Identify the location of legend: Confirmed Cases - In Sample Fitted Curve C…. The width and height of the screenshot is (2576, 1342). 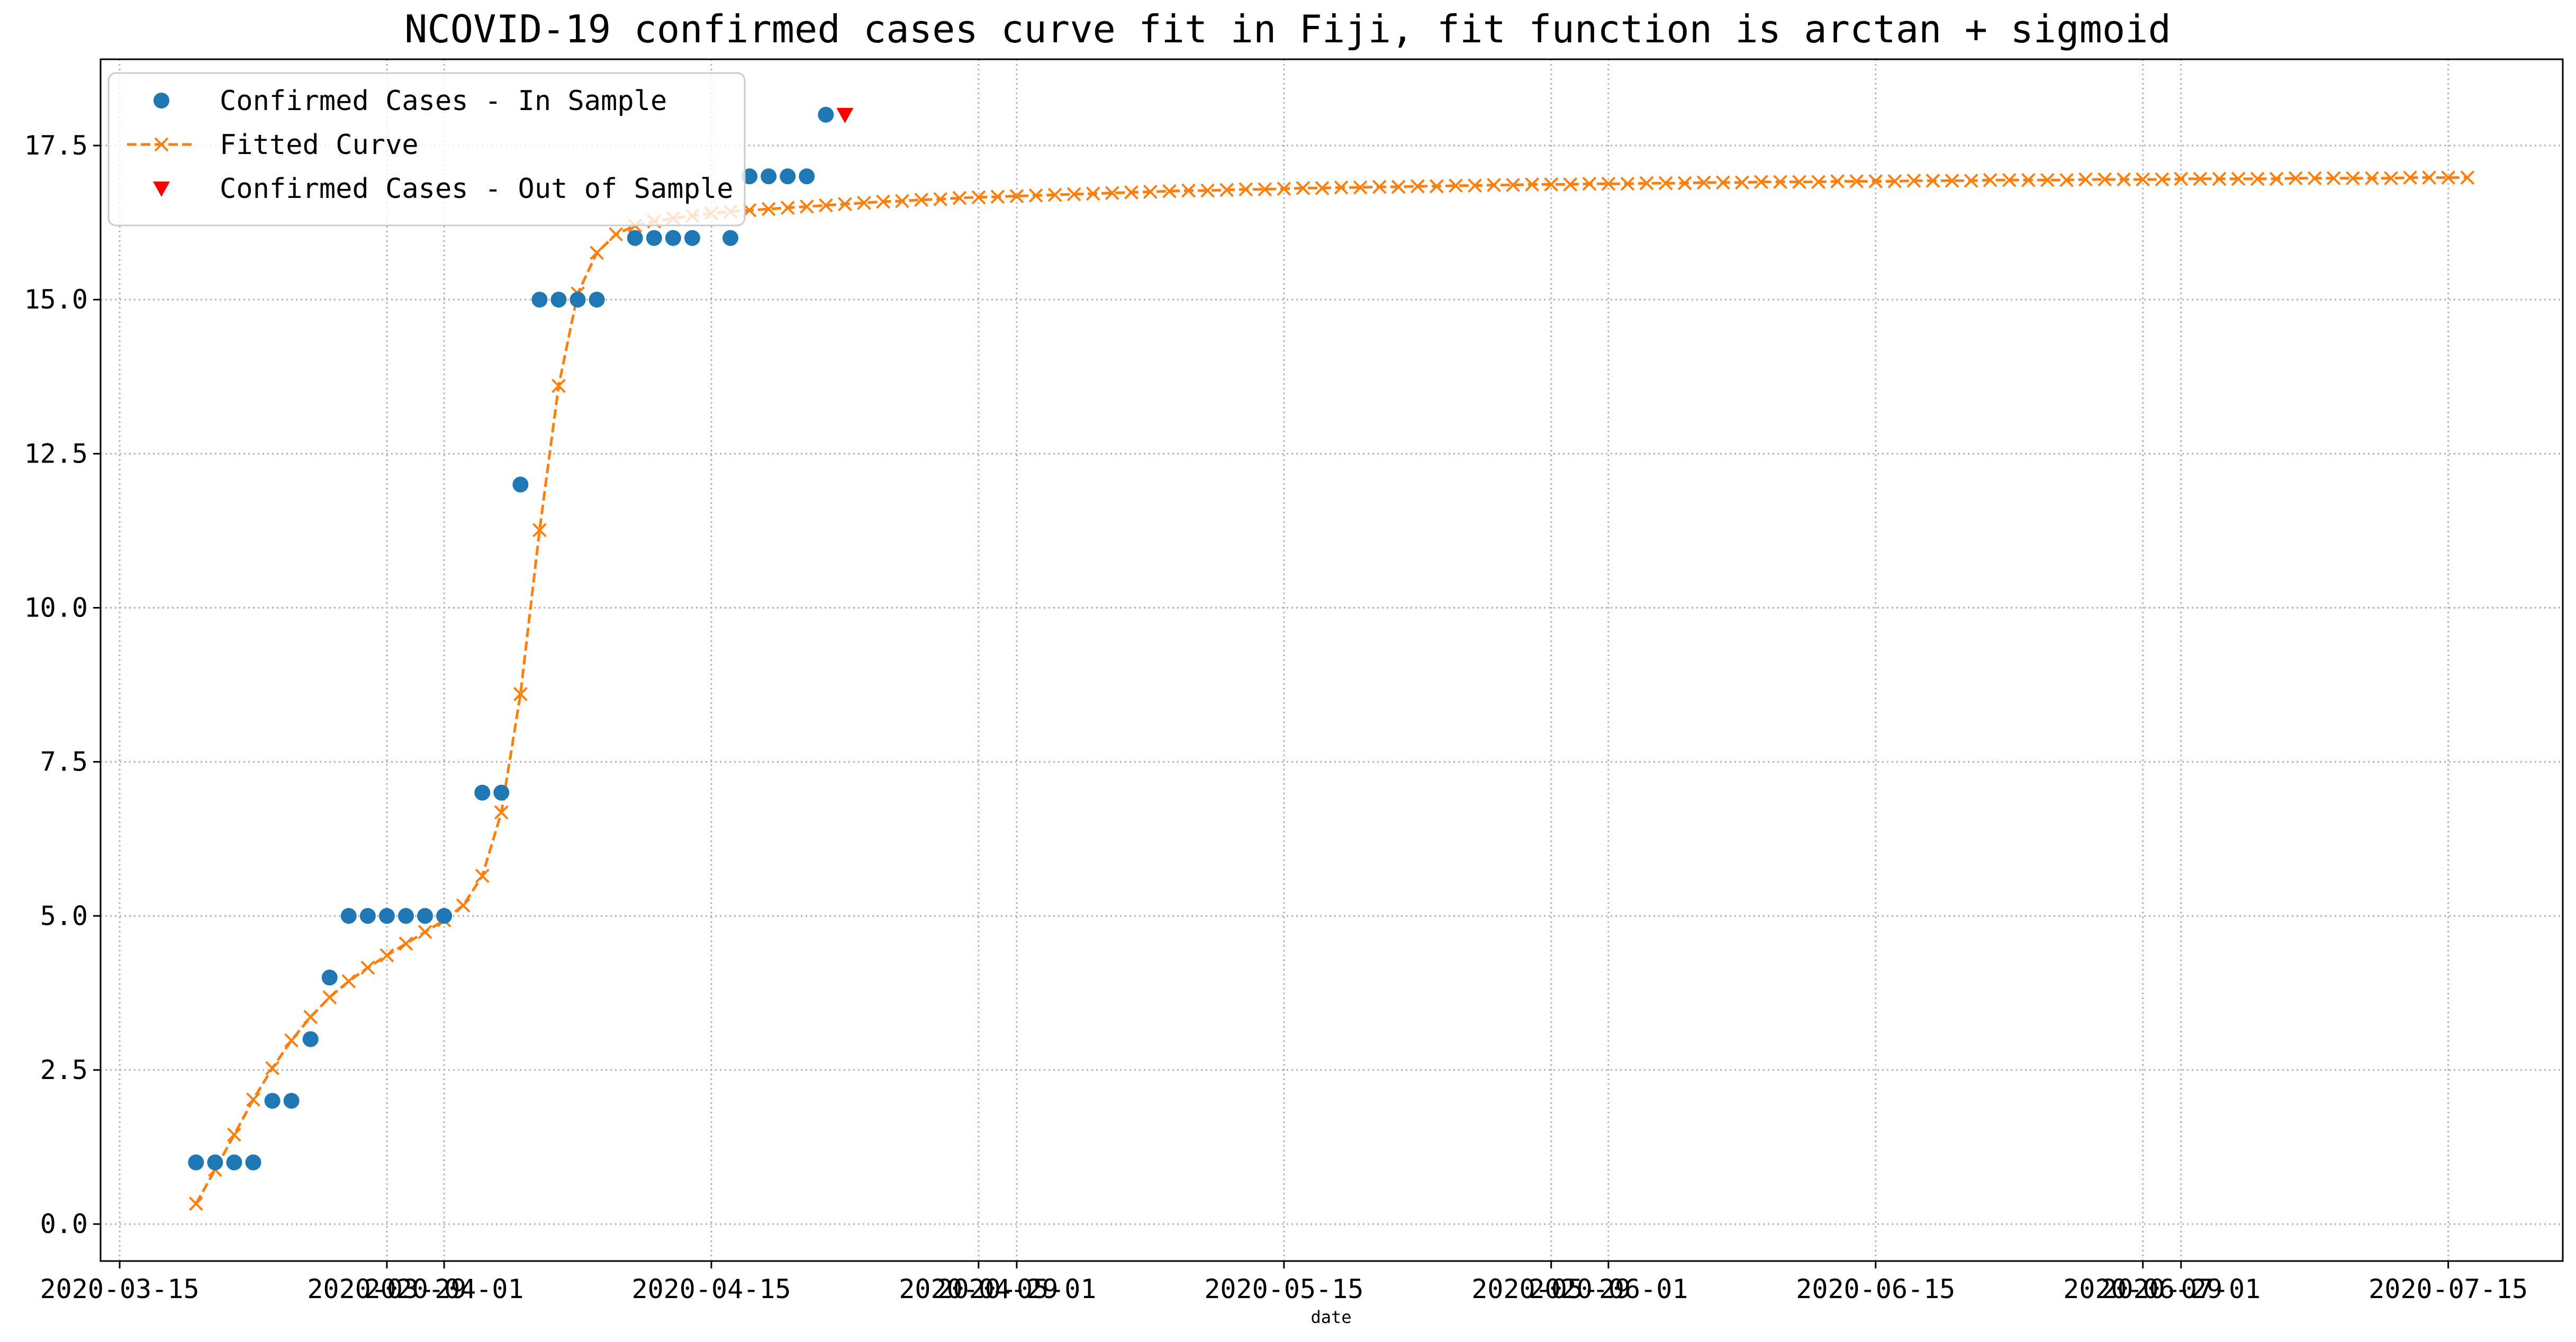
(426, 149).